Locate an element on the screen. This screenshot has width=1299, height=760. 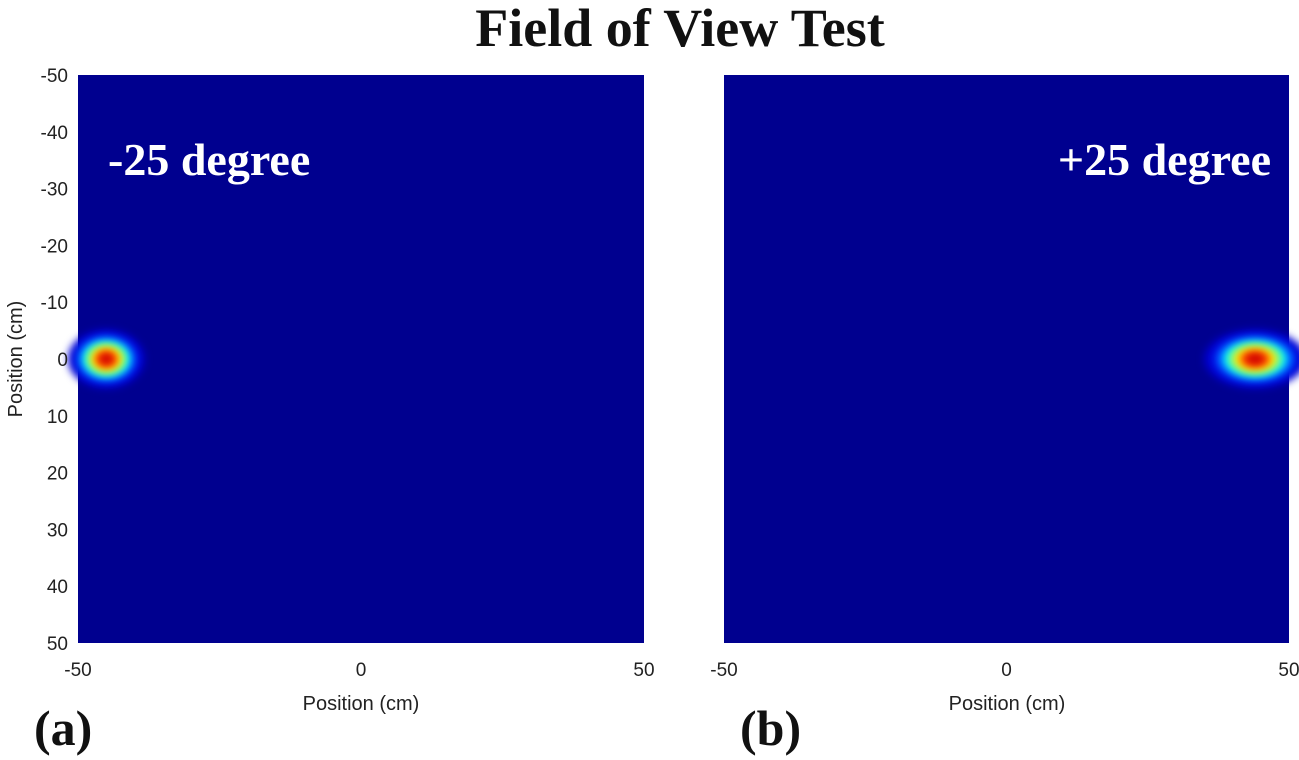
hotspot-a is located at coordinates (106, 359).